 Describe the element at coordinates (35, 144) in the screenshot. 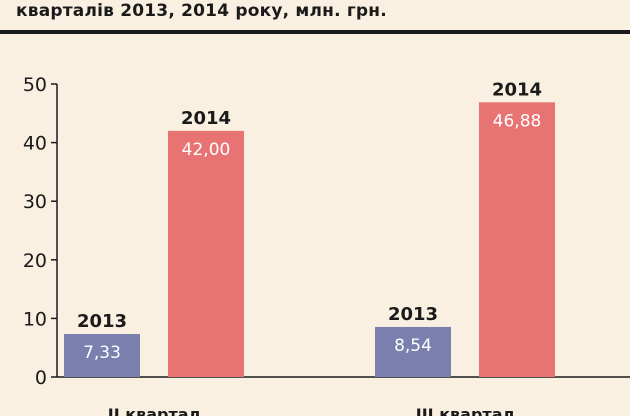

I see `y-tick-label: 40` at that location.